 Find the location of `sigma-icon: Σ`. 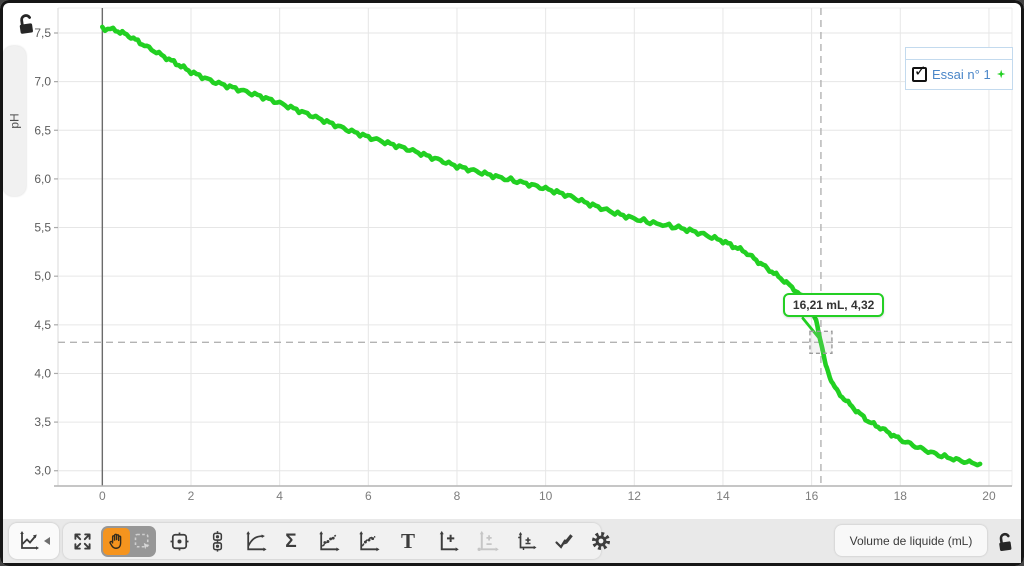

sigma-icon: Σ is located at coordinates (291, 541).